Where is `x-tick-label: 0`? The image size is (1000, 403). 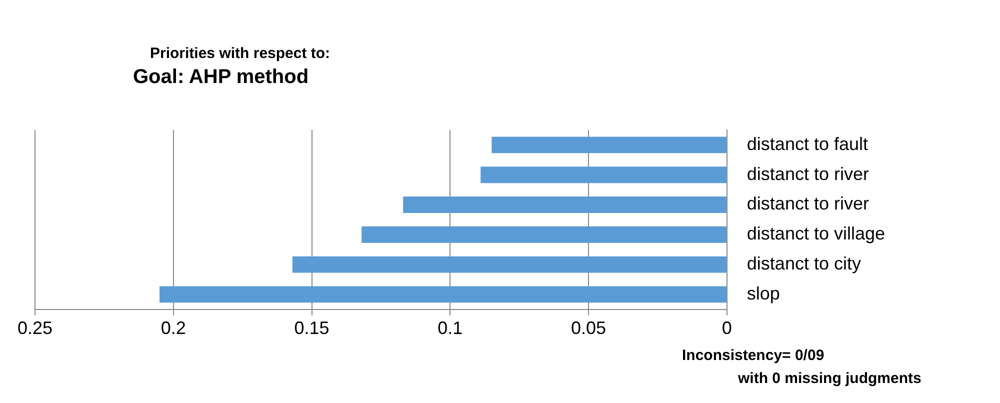
x-tick-label: 0 is located at coordinates (727, 328).